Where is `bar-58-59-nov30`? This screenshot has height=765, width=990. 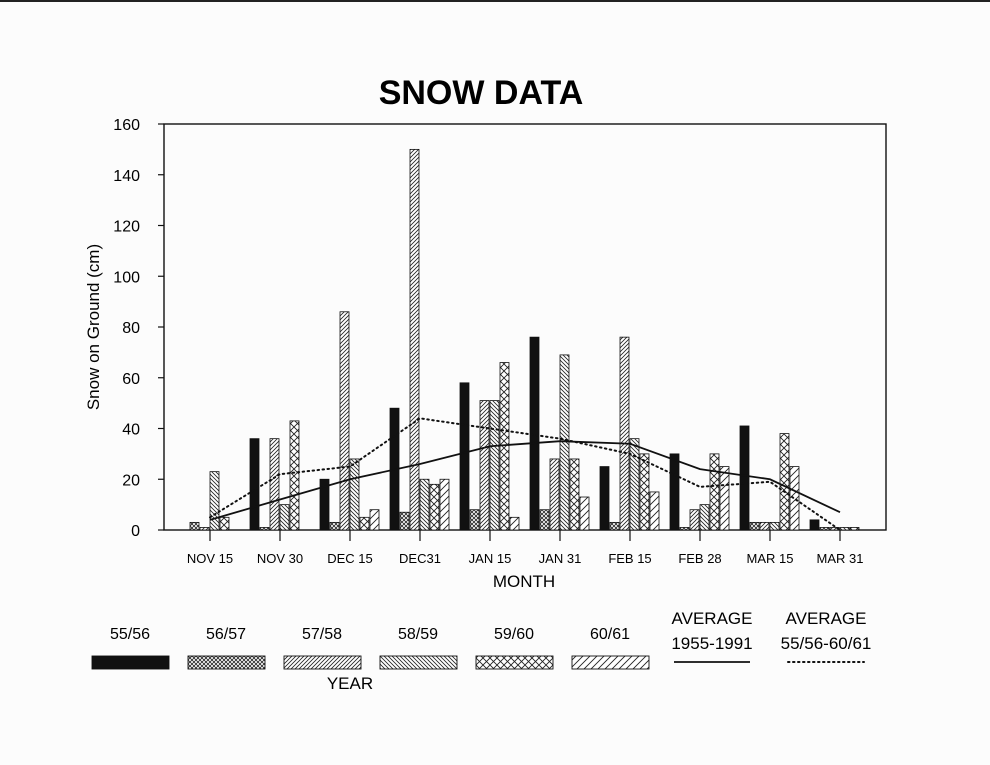
bar-58-59-nov30 is located at coordinates (284, 517).